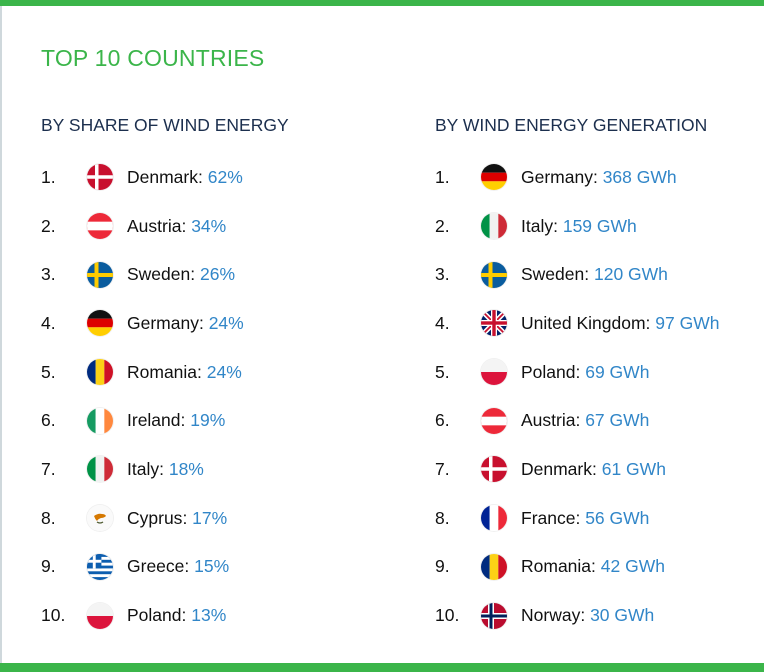 This screenshot has height=672, width=764. I want to click on list-item: 2. Italy: 159 GWh, so click(571, 226).